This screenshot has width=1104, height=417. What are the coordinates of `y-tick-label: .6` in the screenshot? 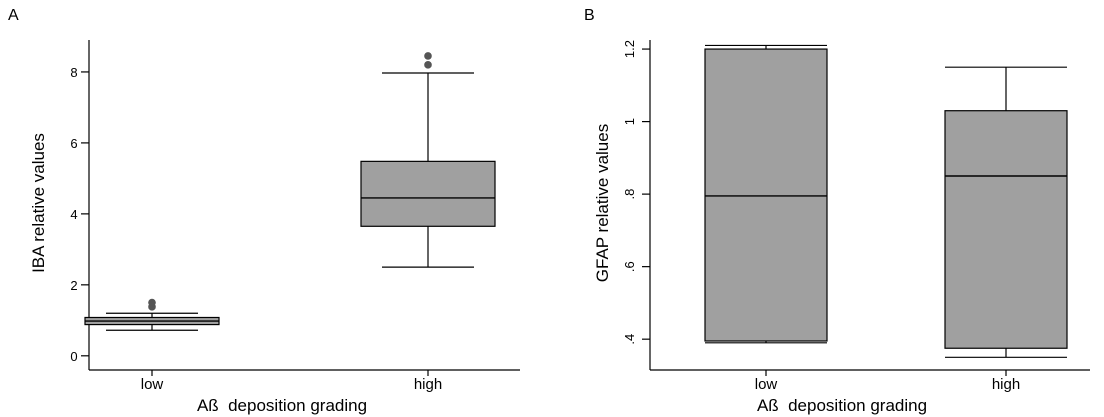 It's located at (629, 266).